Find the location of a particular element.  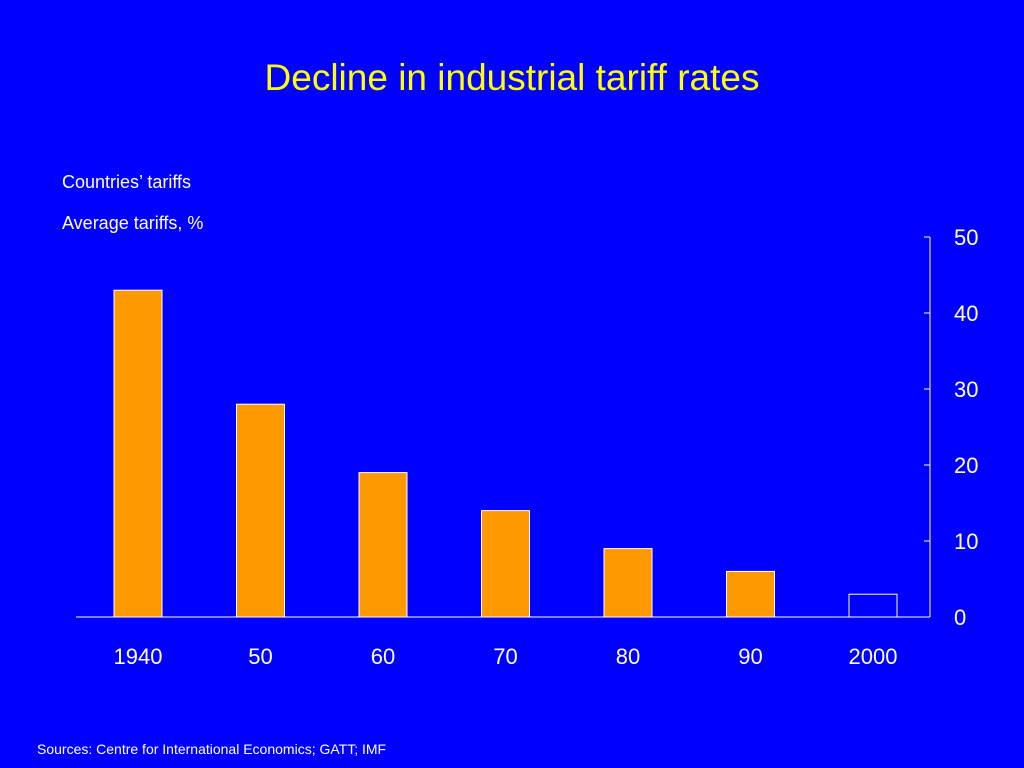

x-tick-label: 1940 is located at coordinates (138, 656).